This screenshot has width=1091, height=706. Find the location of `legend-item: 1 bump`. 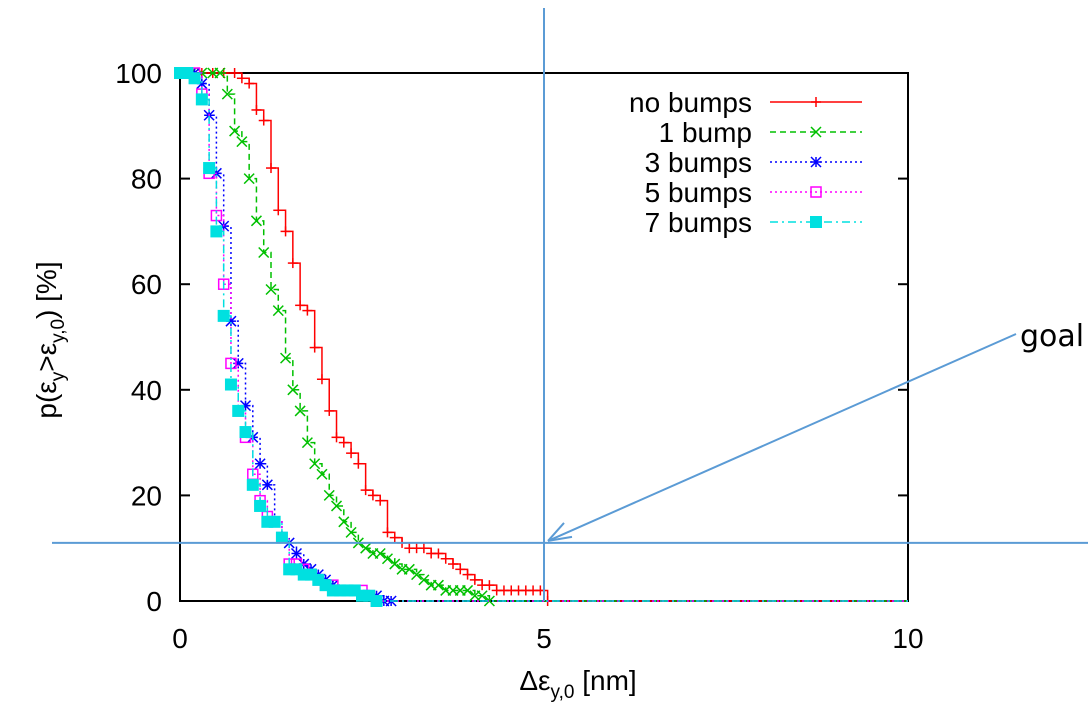

legend-item: 1 bump is located at coordinates (760, 132).